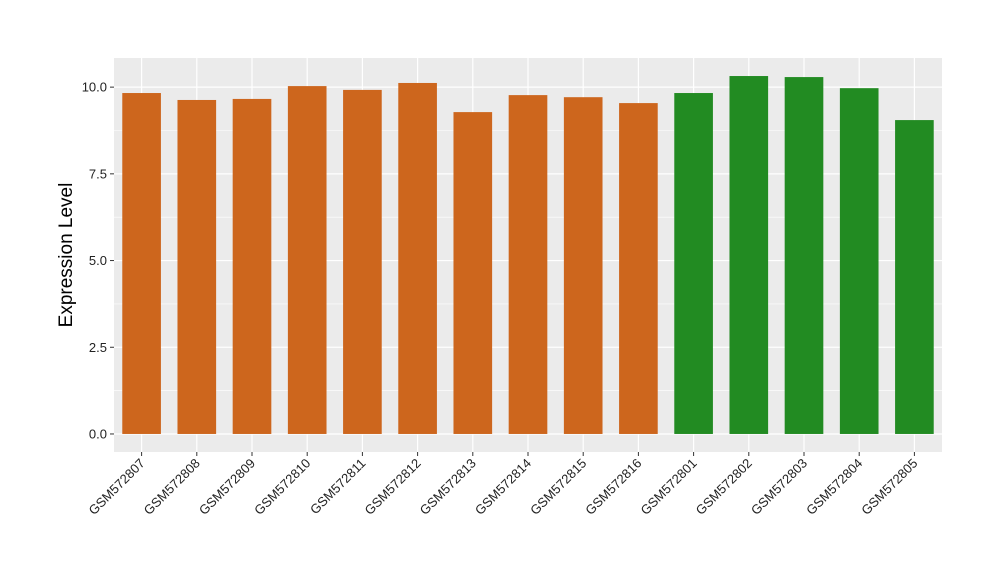  What do you see at coordinates (252, 266) in the screenshot?
I see `bar-GSM572809` at bounding box center [252, 266].